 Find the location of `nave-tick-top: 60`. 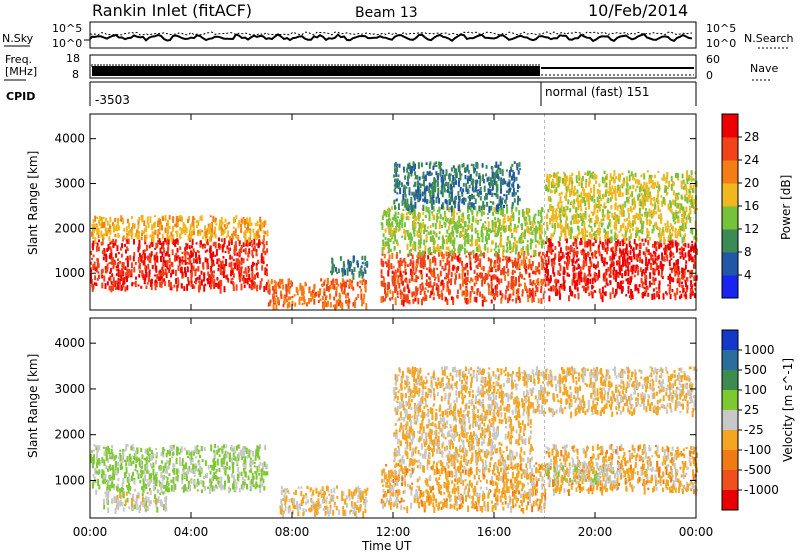

nave-tick-top: 60 is located at coordinates (713, 59).